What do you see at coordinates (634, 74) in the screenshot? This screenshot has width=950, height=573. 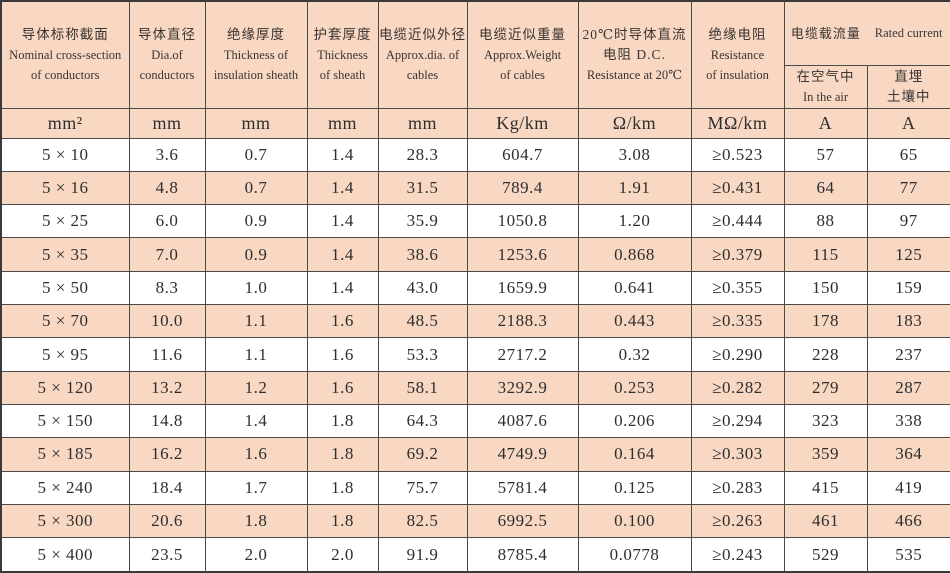 I see `header-en-label: Resistance at 20℃` at bounding box center [634, 74].